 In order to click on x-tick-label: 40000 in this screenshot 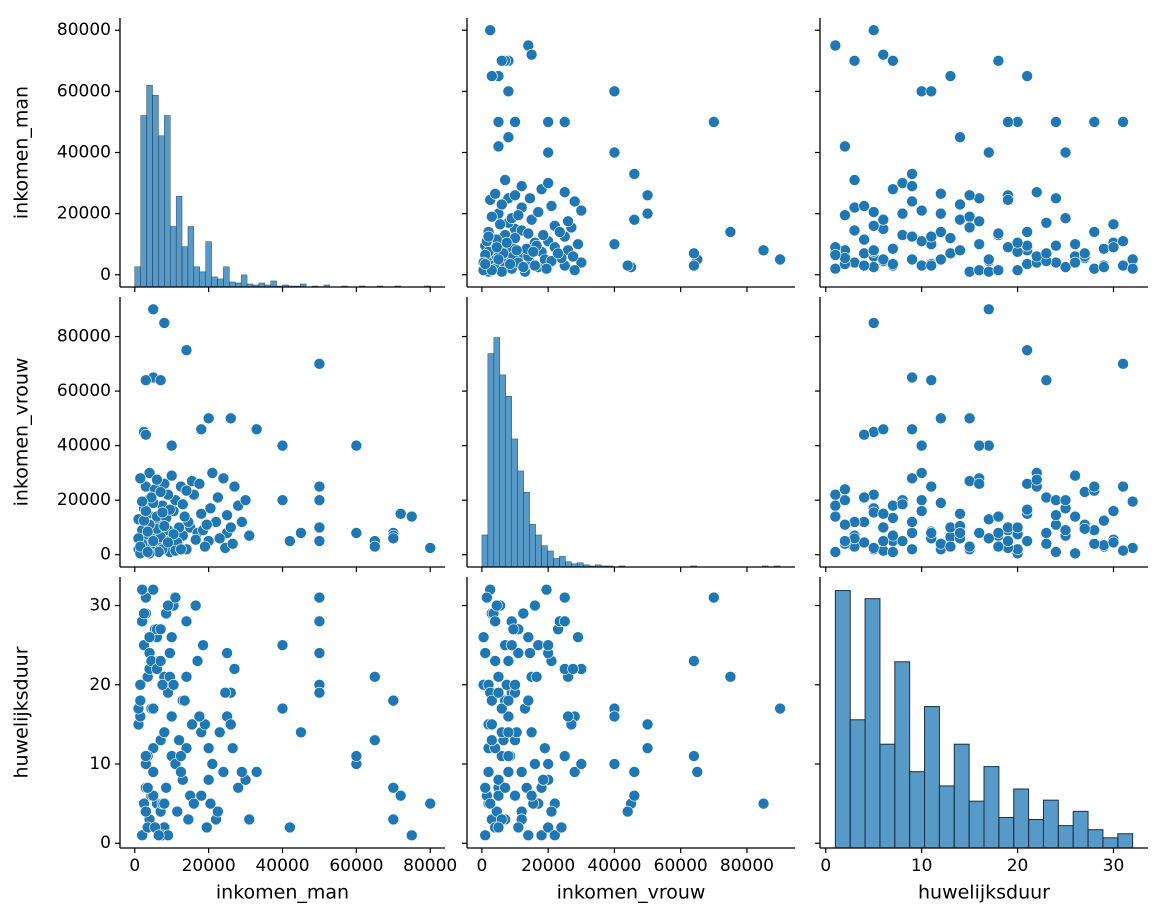, I will do `click(614, 866)`.